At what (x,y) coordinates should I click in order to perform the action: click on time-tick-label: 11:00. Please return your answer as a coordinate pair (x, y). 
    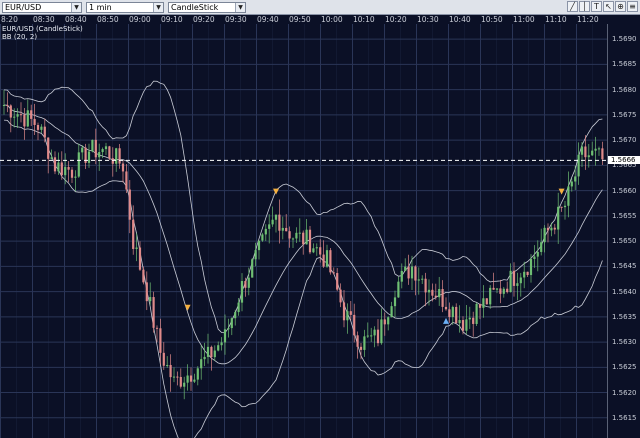
    Looking at the image, I should click on (524, 19).